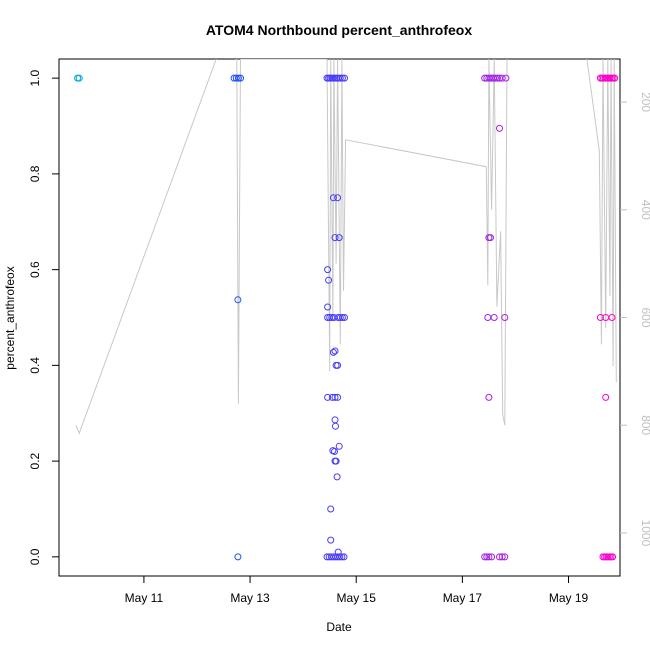 The image size is (650, 650). What do you see at coordinates (635, 319) in the screenshot?
I see `secondary-y-axis: 200 400 600 800 1000` at bounding box center [635, 319].